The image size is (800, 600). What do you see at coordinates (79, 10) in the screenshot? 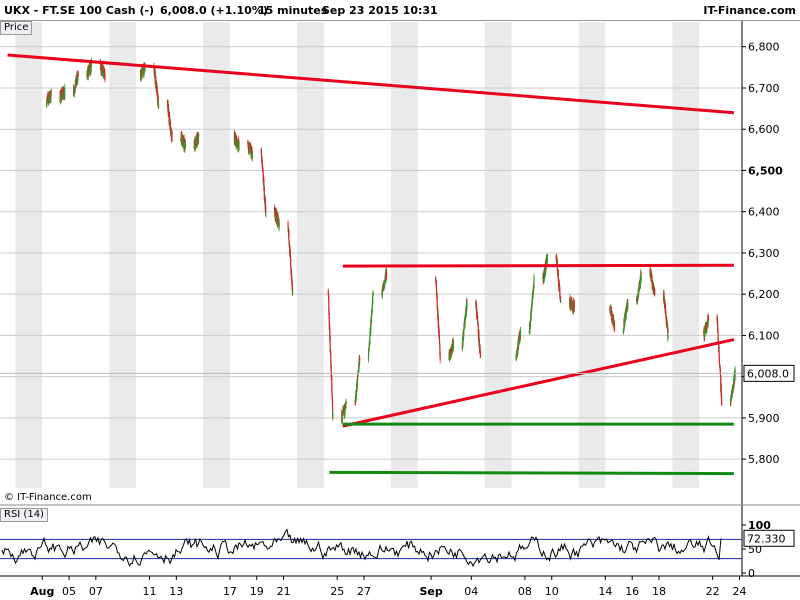
I see `instrument-title: UKX - FT.SE 100 Cash (-)` at bounding box center [79, 10].